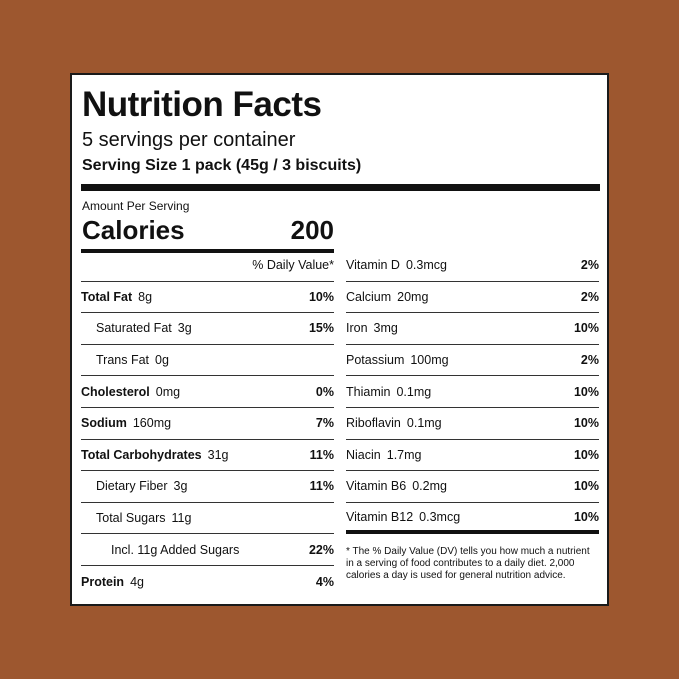 The width and height of the screenshot is (679, 679). I want to click on nutrient-label: Protein 4g, so click(112, 582).